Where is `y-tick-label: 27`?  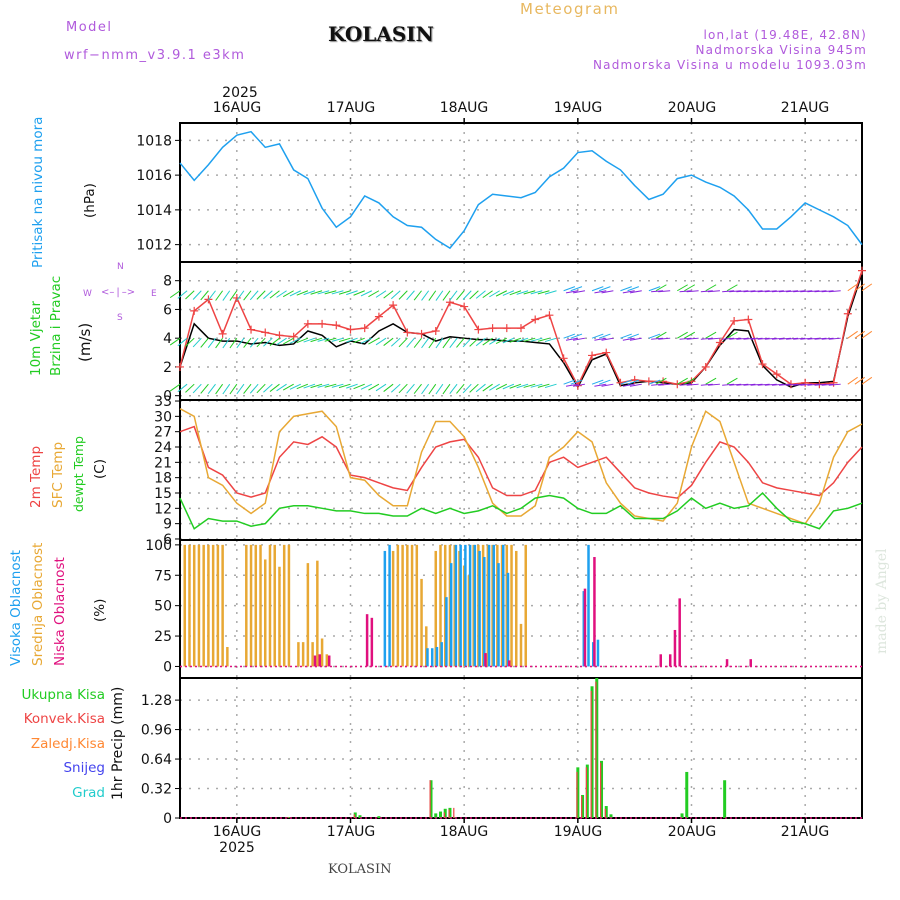 y-tick-label: 27 is located at coordinates (163, 433).